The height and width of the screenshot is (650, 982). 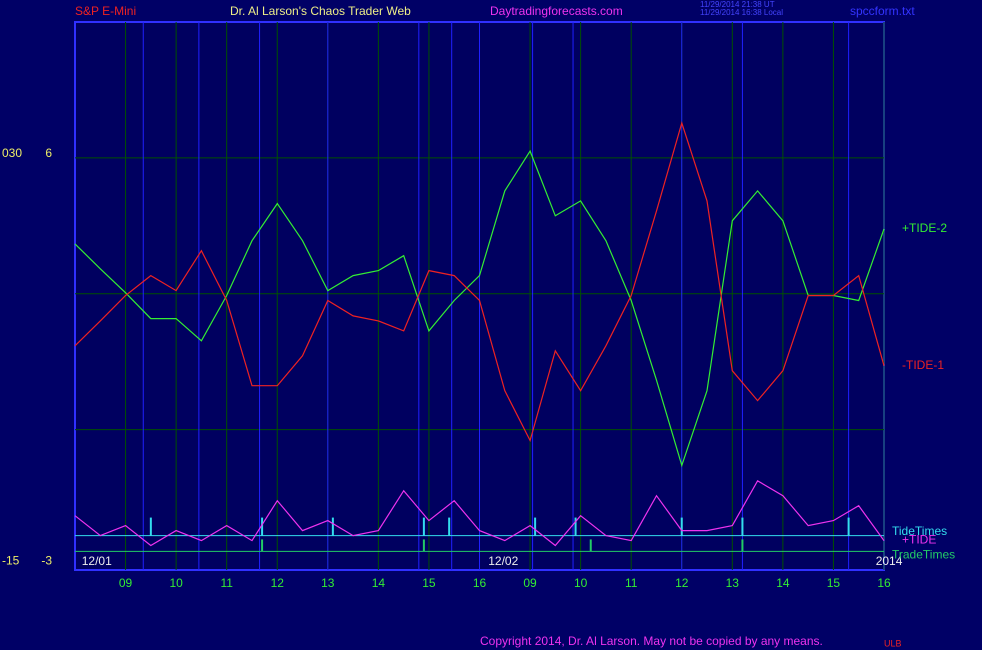 I want to click on instrument: S&P E-Mini, so click(x=105, y=11).